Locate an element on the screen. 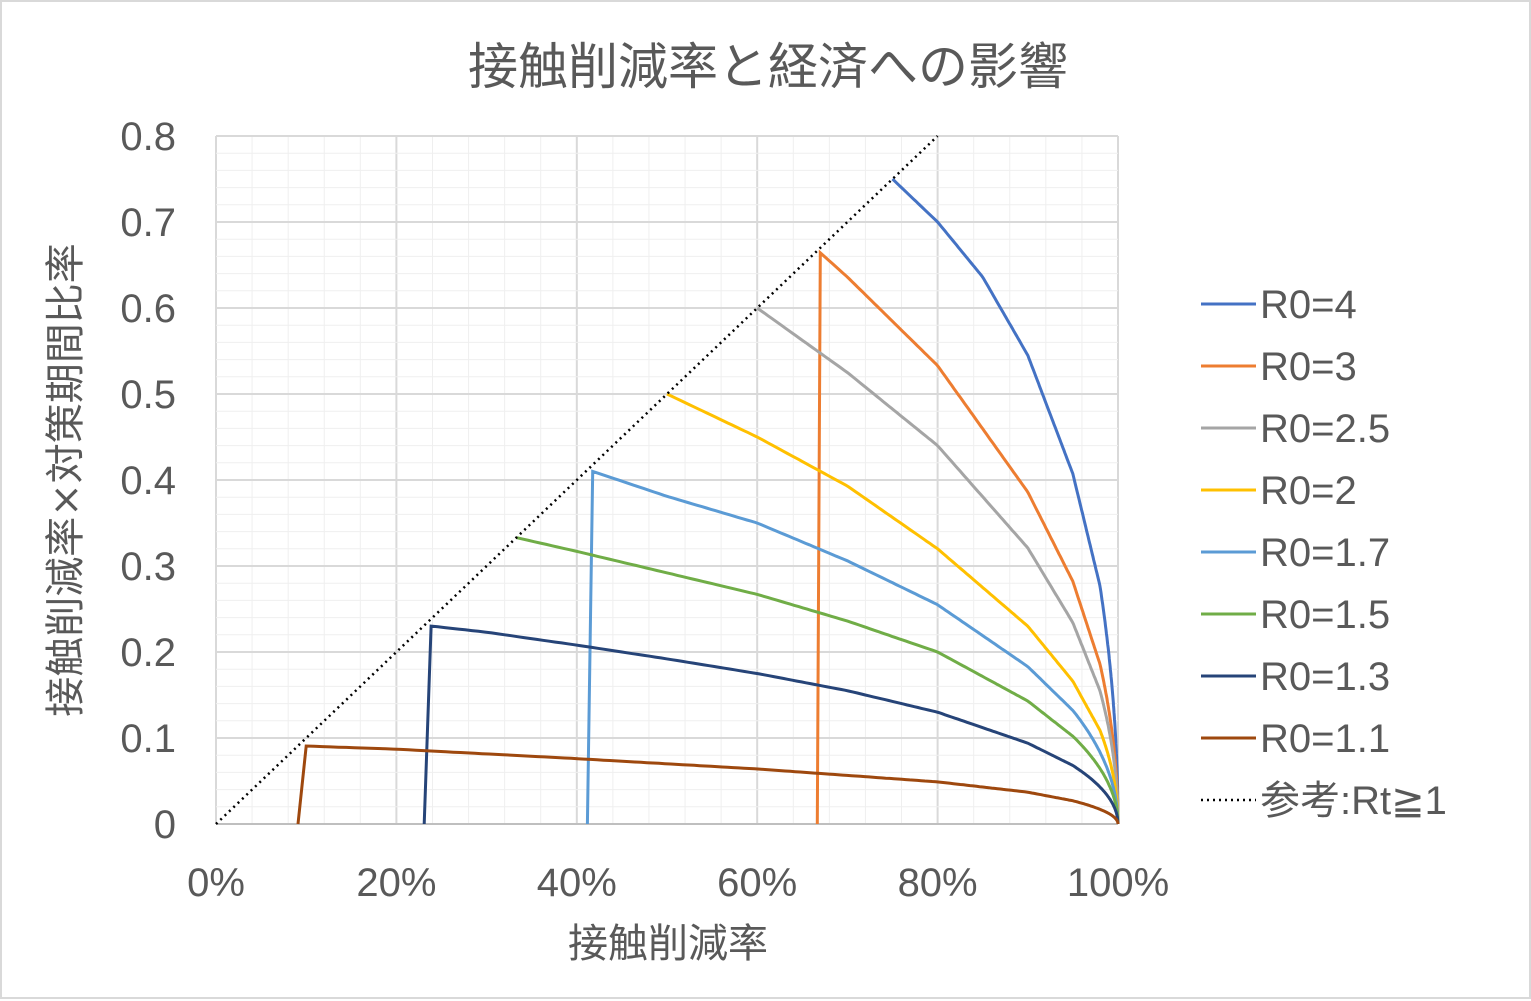  legend-label: R0=2 is located at coordinates (1308, 491).